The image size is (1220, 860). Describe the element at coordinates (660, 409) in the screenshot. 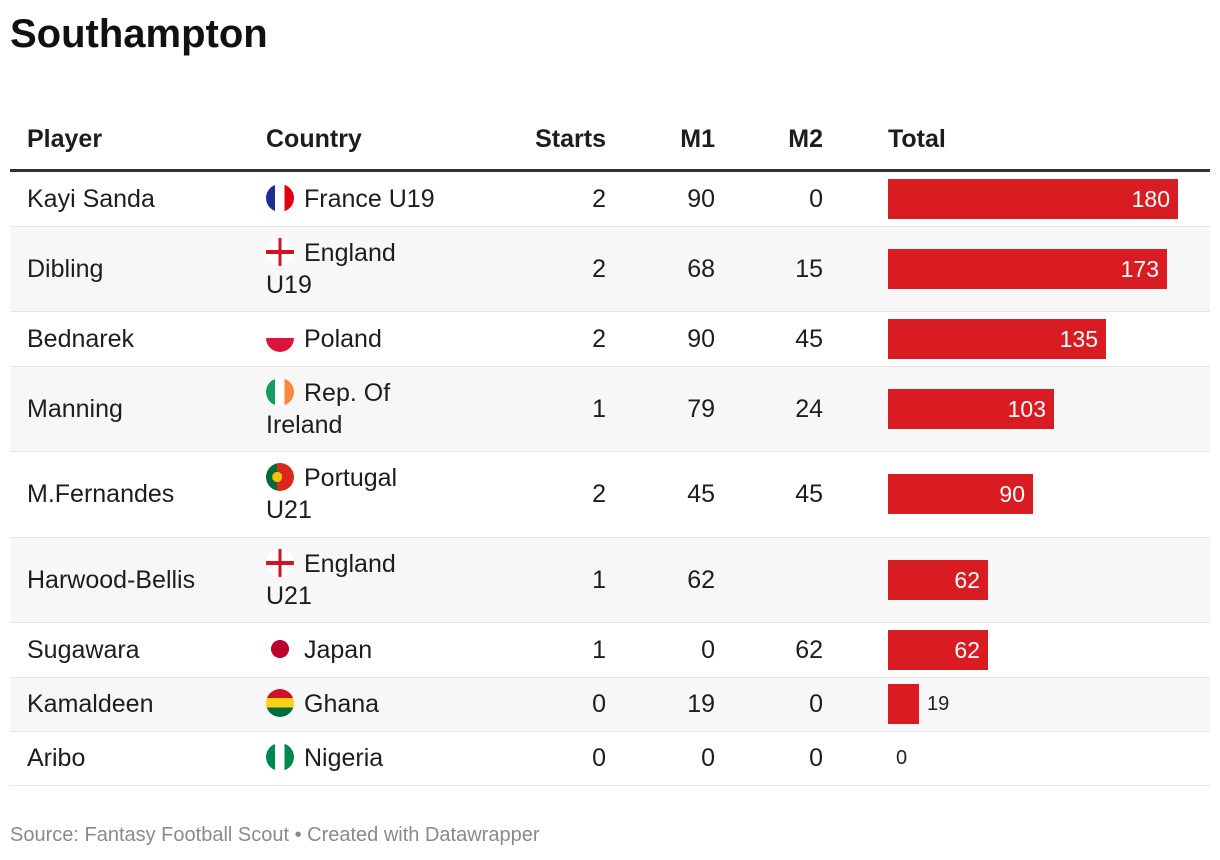

I see `m1-value: 79` at that location.